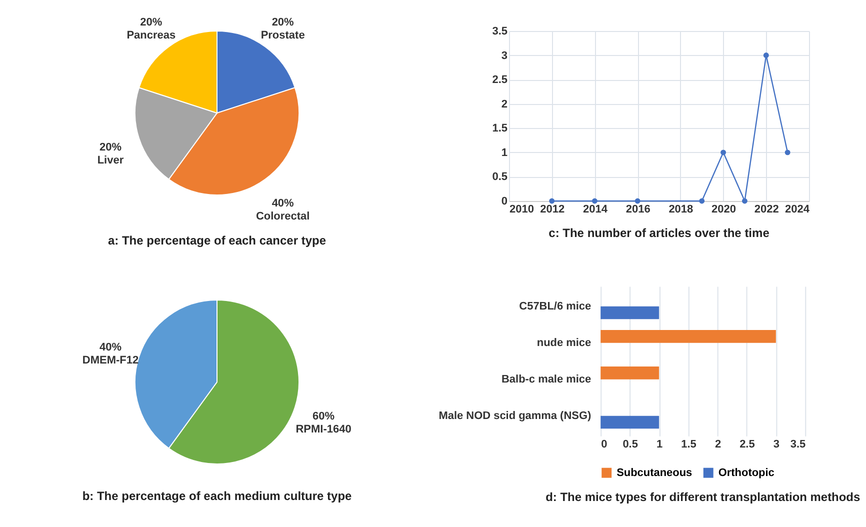 The image size is (866, 527). I want to click on x-tick-label: 2024, so click(797, 209).